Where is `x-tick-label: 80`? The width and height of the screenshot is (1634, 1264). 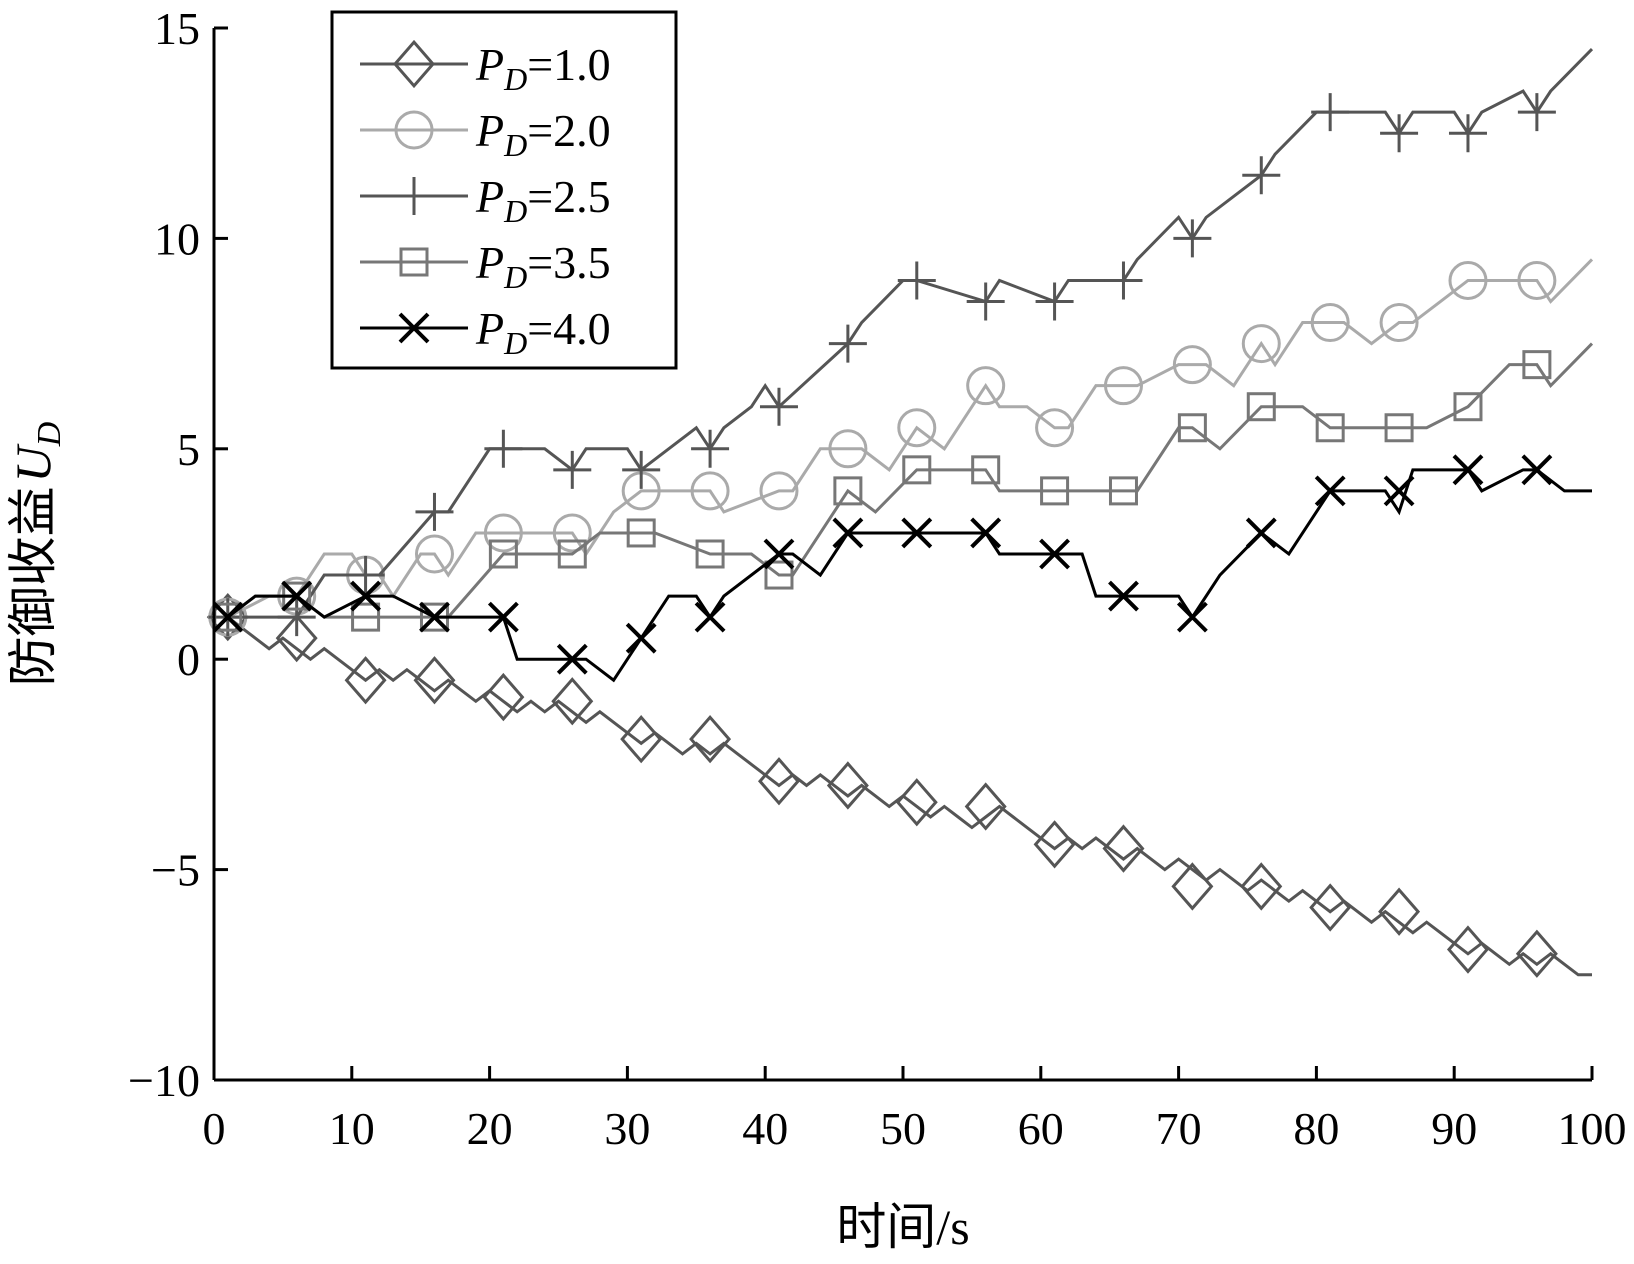 x-tick-label: 80 is located at coordinates (1316, 1128).